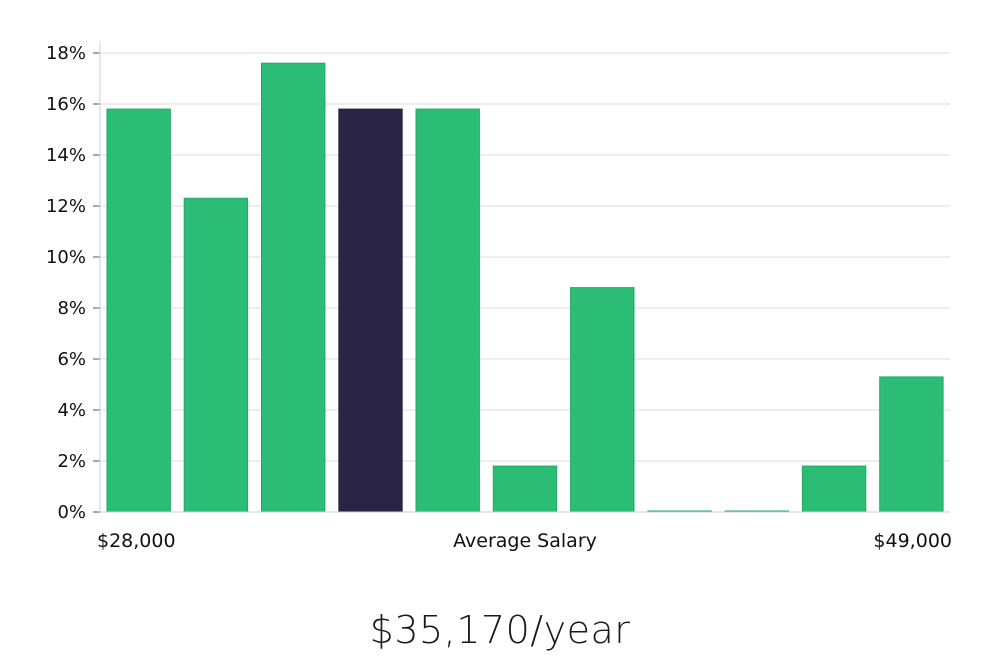 The width and height of the screenshot is (1000, 660). I want to click on y-tick-label: 4%, so click(71, 410).